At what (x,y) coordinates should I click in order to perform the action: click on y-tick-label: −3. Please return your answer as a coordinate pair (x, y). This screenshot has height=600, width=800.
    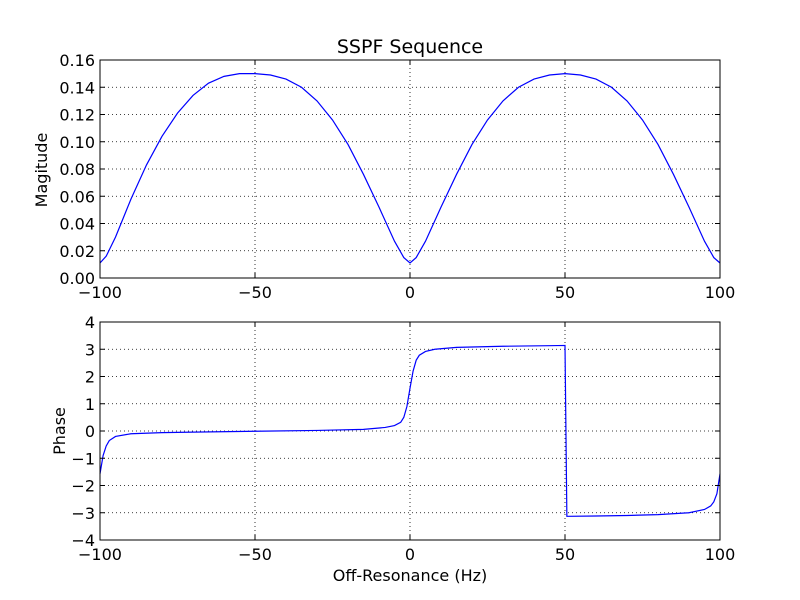
    Looking at the image, I should click on (83, 513).